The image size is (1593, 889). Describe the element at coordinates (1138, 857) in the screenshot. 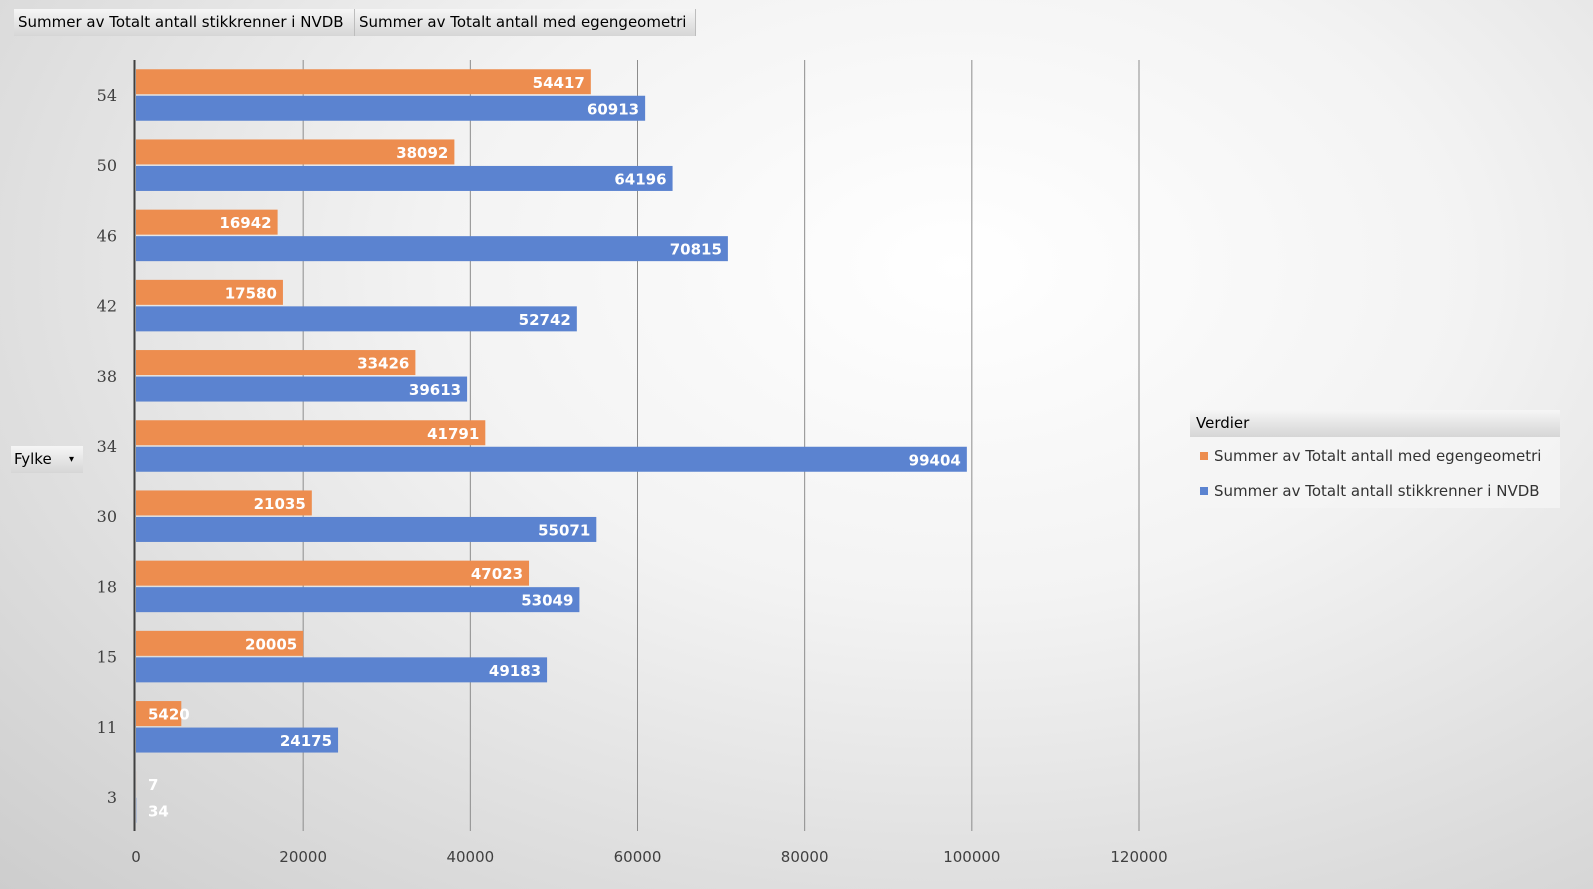

I see `x-tick-label: 120000` at that location.